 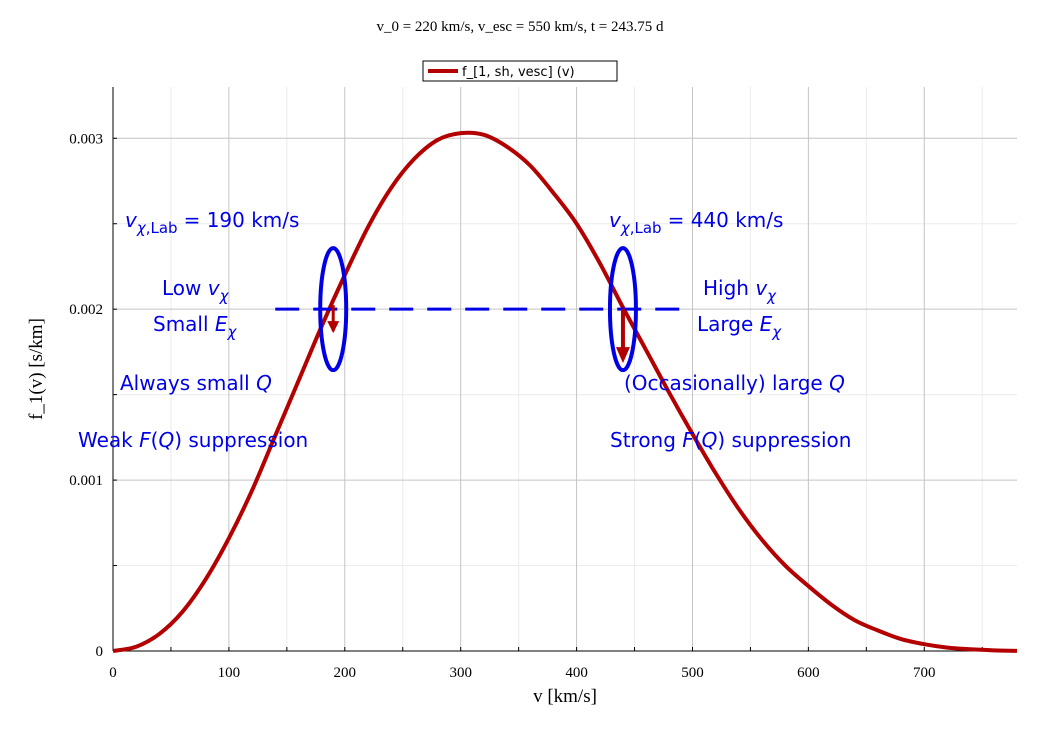 I want to click on x-tick-label: 600, so click(x=808, y=673).